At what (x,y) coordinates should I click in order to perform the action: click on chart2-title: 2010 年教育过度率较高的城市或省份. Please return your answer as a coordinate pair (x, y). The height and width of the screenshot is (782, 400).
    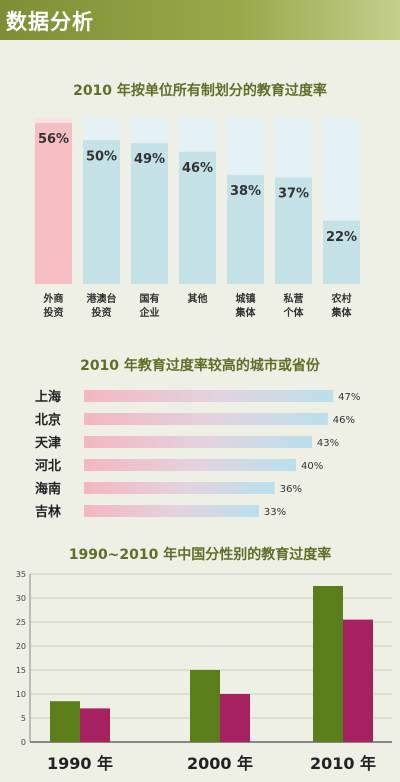
    Looking at the image, I should click on (200, 366).